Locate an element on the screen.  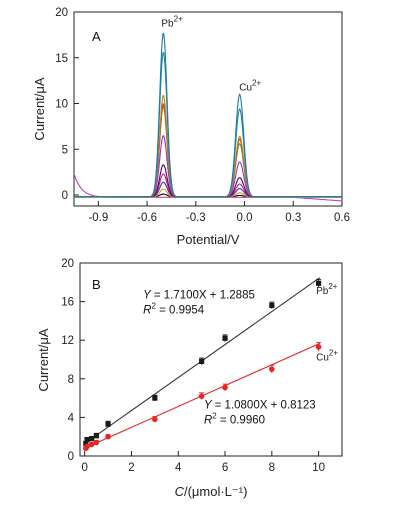
panel-b-ytick-label: 16 is located at coordinates (67, 303).